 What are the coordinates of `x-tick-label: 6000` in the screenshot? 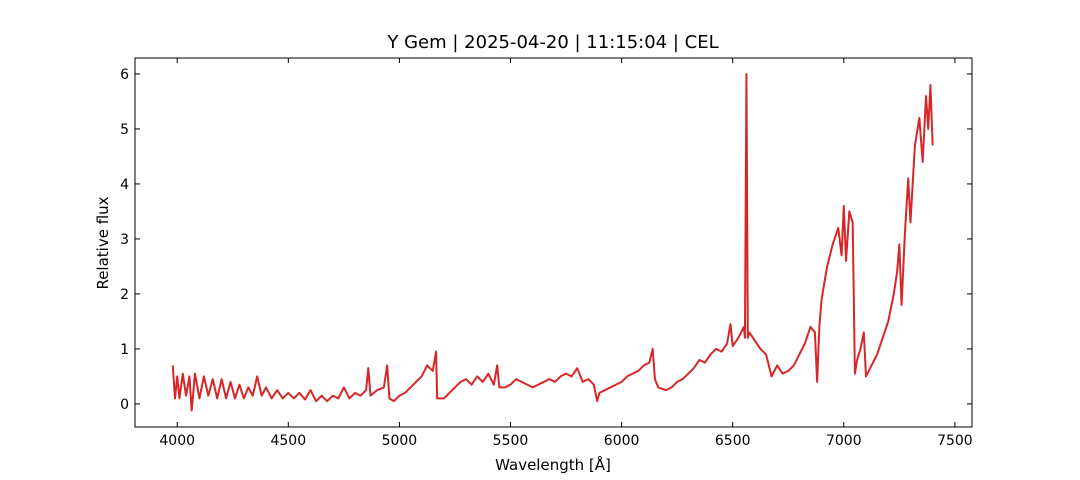 It's located at (622, 441).